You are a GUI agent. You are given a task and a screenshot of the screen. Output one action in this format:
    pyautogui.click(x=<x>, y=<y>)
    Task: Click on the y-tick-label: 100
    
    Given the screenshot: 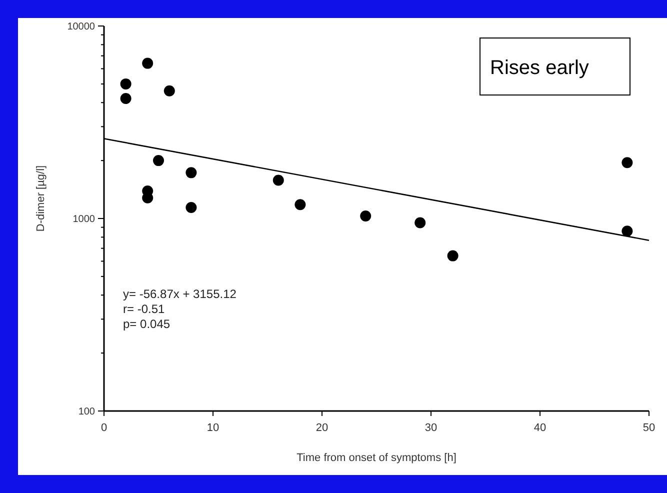 What is the action you would take?
    pyautogui.click(x=87, y=412)
    